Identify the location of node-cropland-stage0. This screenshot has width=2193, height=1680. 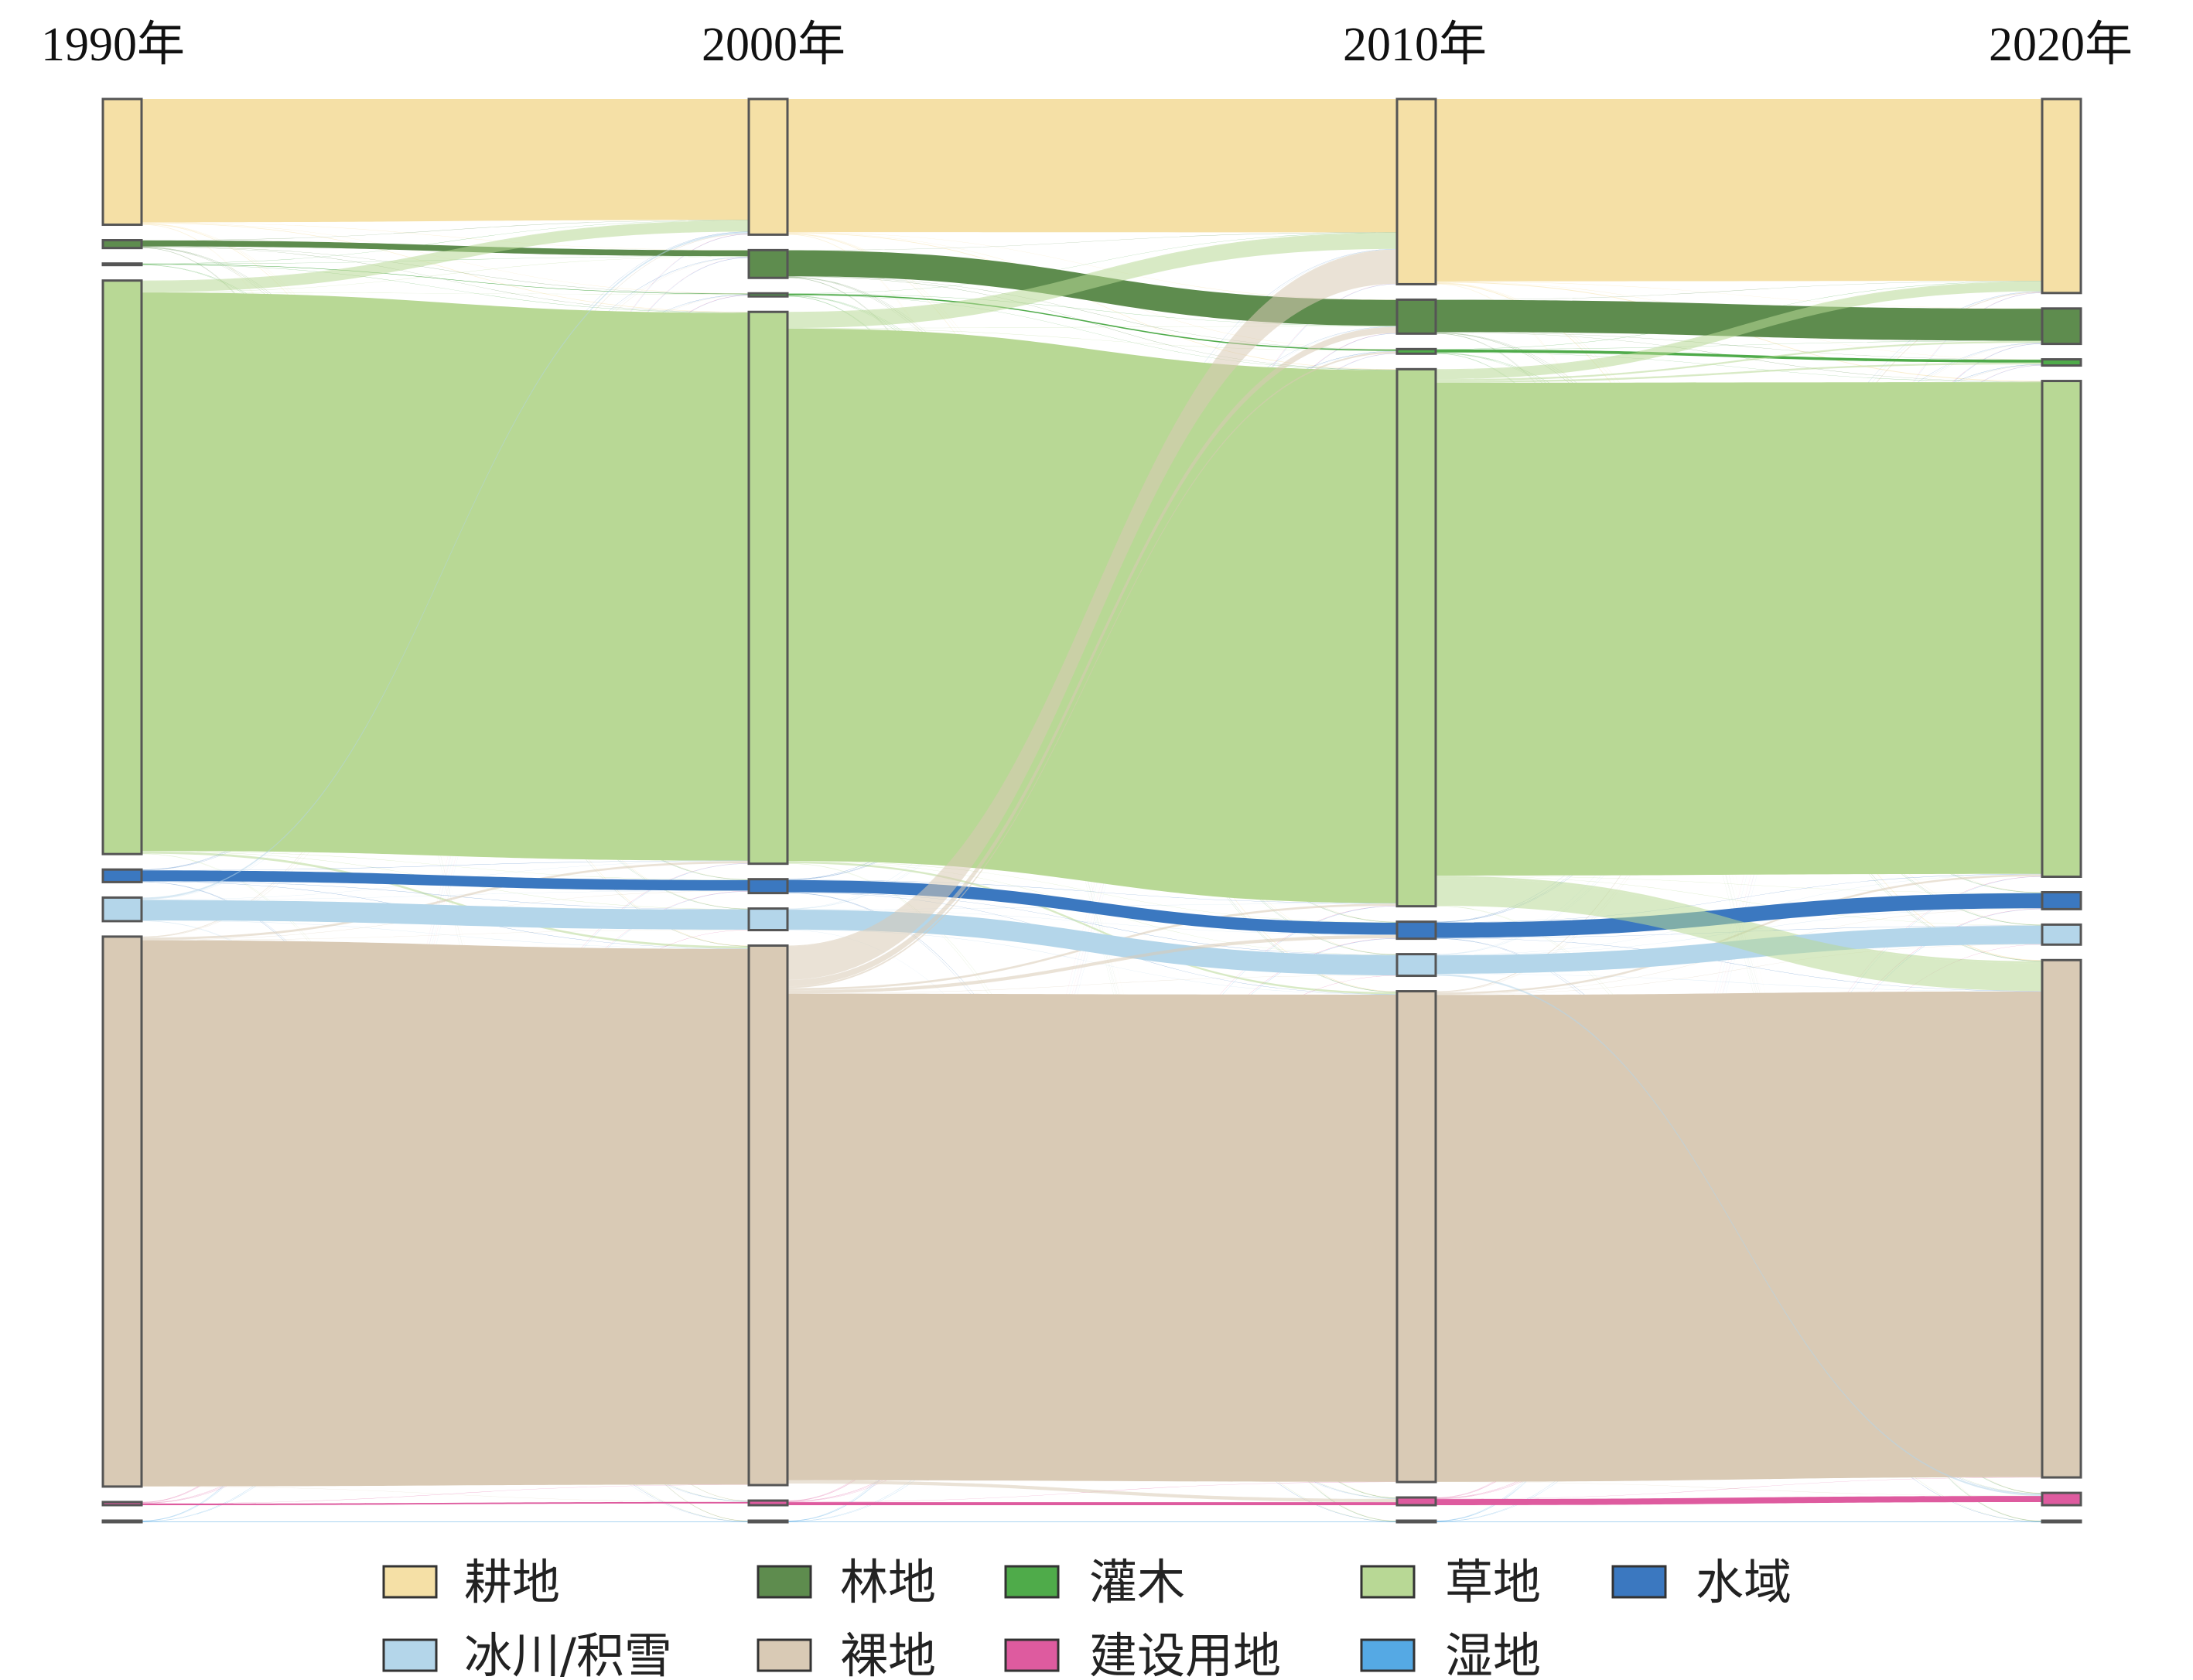
(122, 162).